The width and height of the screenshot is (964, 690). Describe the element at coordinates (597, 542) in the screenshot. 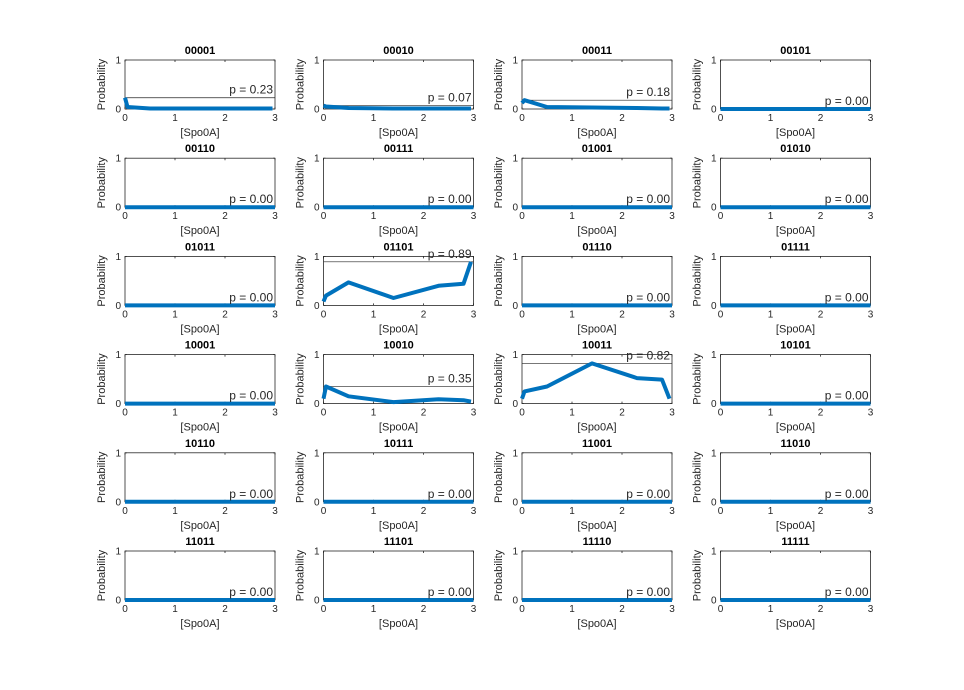

I see `subplot-title: 11110` at that location.